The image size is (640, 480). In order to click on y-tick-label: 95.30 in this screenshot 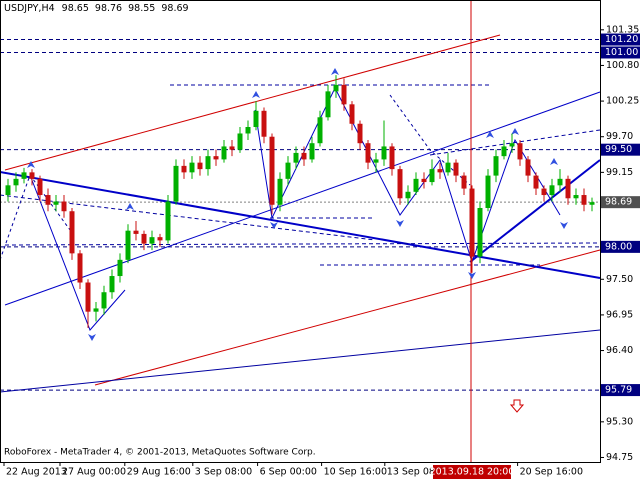, I will do `click(619, 421)`.